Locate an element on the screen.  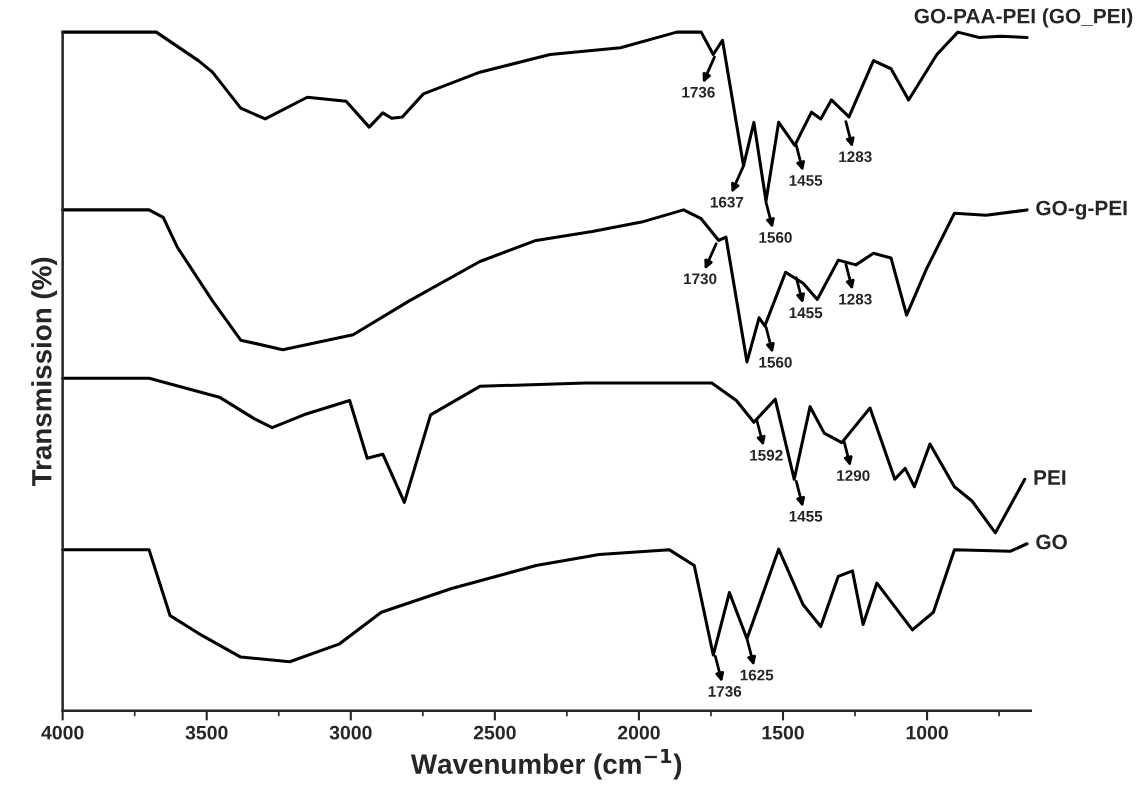
series-label: PEI is located at coordinates (1050, 477).